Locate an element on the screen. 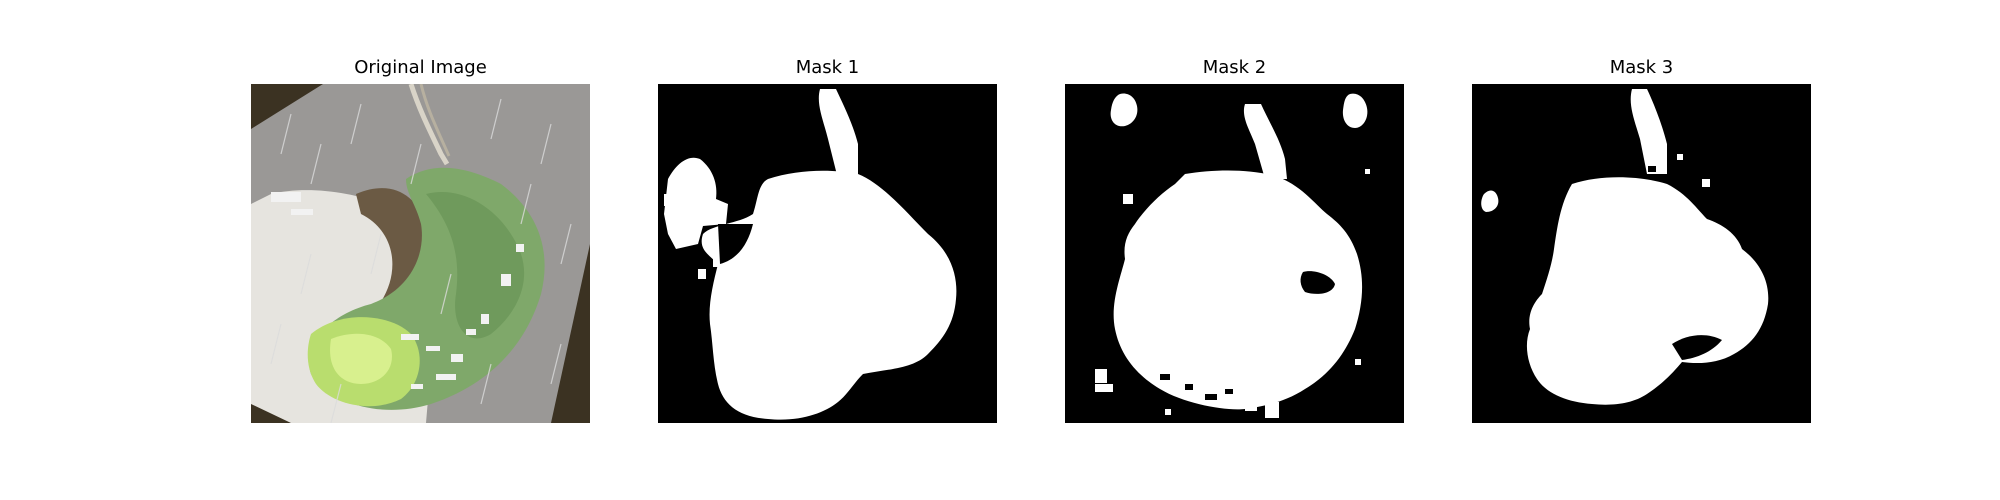 Image resolution: width=2000 pixels, height=500 pixels. mask-1-panel: Mask 1 is located at coordinates (827, 236).